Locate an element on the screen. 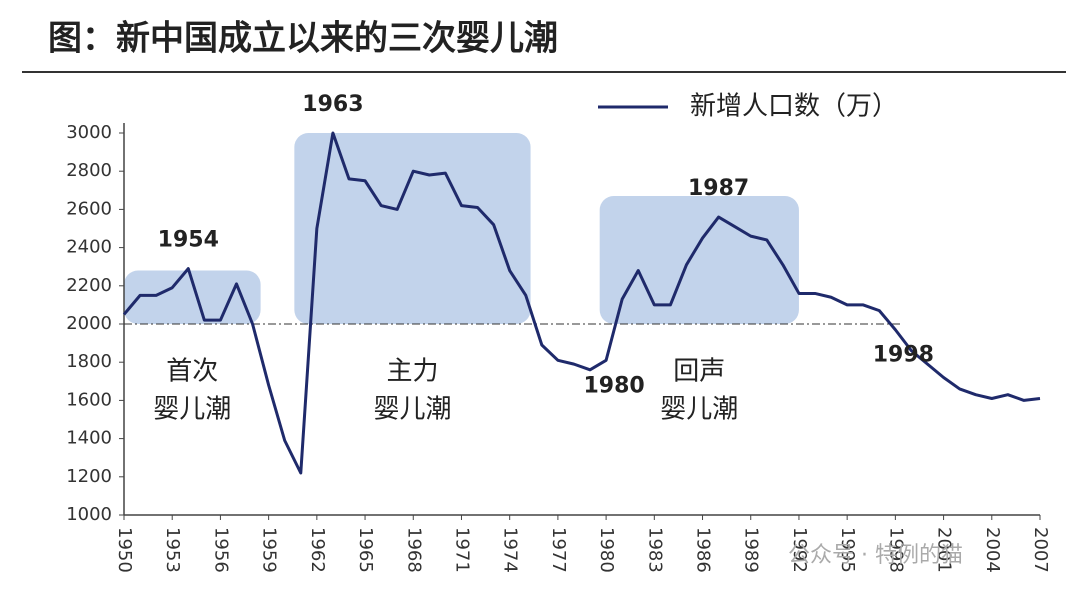 Image resolution: width=1080 pixels, height=602 pixels. x-tick-label: 1974 is located at coordinates (510, 550).